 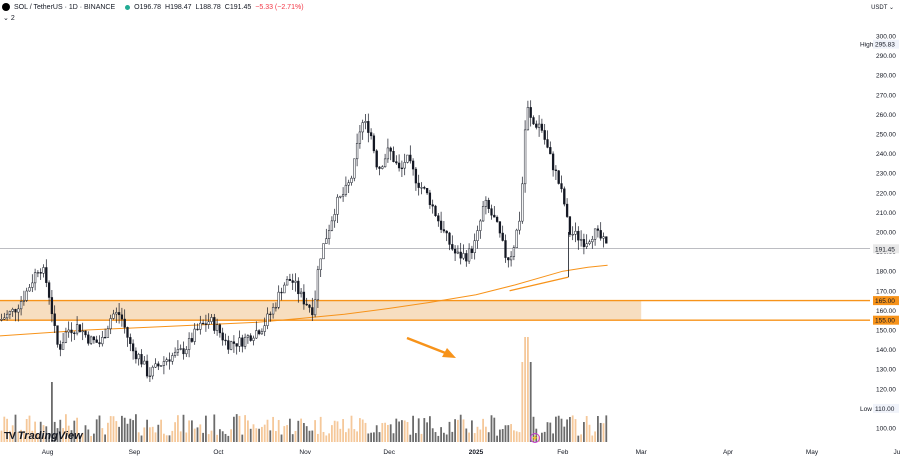 I want to click on time-tick-label: Apr, so click(x=728, y=452).